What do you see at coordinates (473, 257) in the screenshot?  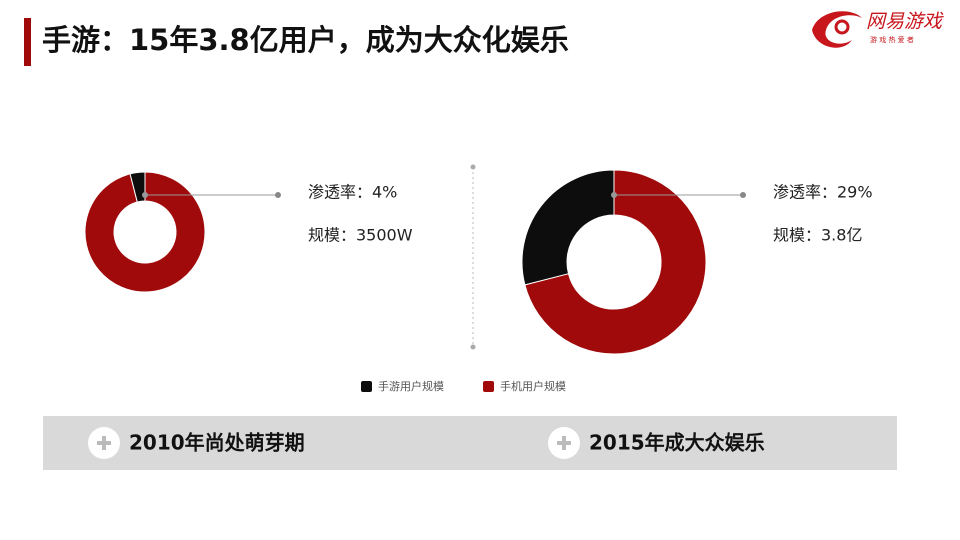 I see `divider` at bounding box center [473, 257].